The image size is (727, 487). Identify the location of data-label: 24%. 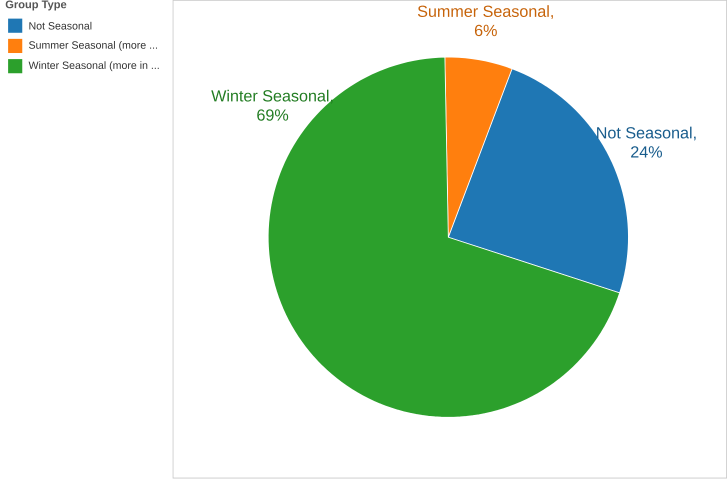
(646, 152).